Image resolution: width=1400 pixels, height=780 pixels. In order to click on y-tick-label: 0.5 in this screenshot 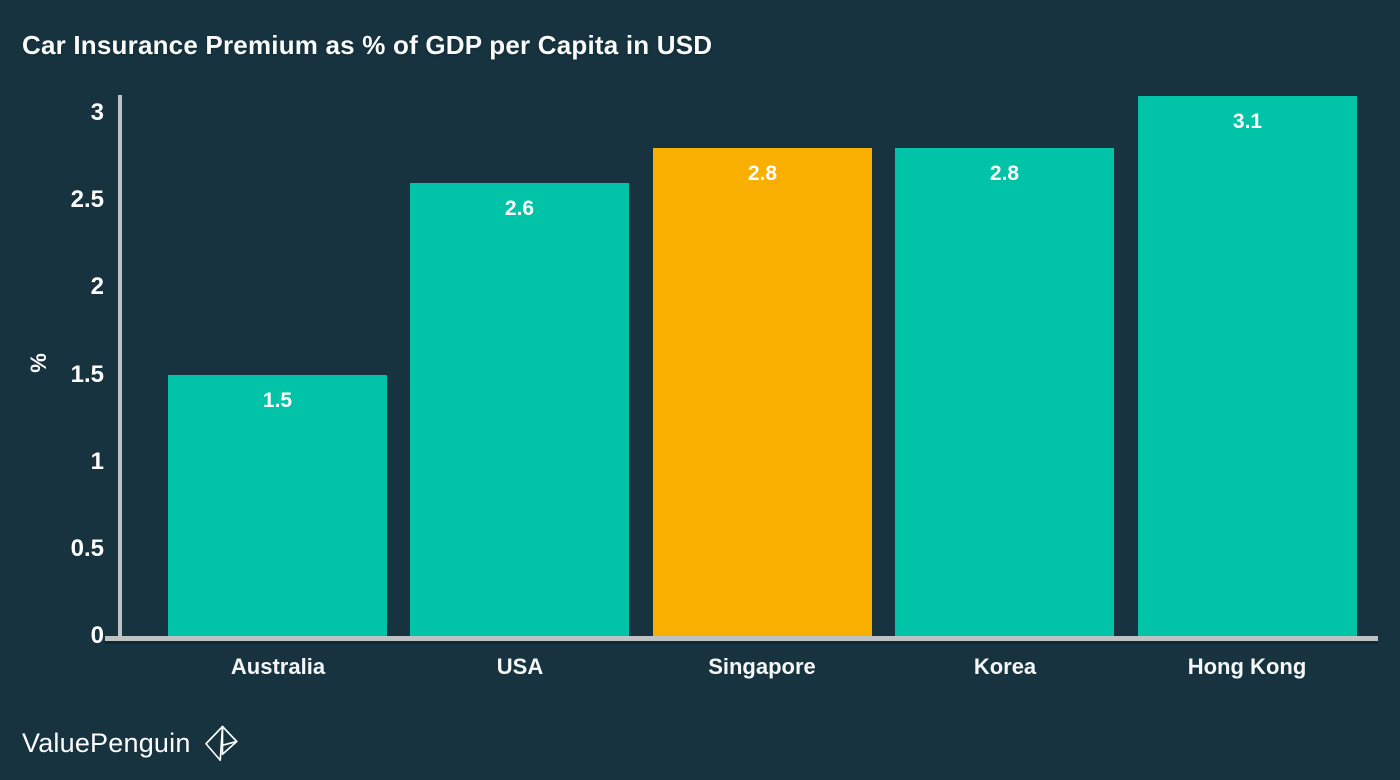, I will do `click(87, 548)`.